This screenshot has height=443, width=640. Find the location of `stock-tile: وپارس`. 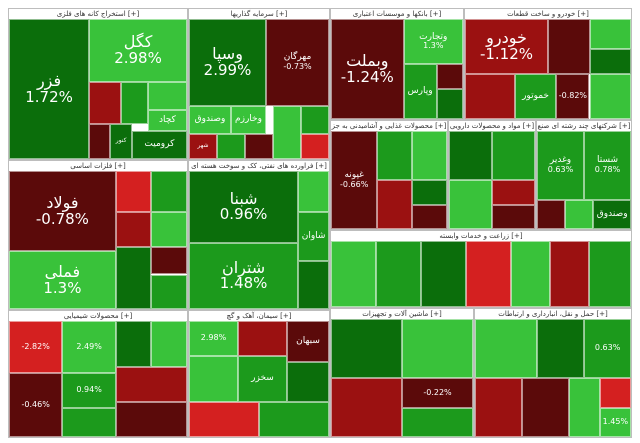

stock-tile: وپارس is located at coordinates (420, 91).